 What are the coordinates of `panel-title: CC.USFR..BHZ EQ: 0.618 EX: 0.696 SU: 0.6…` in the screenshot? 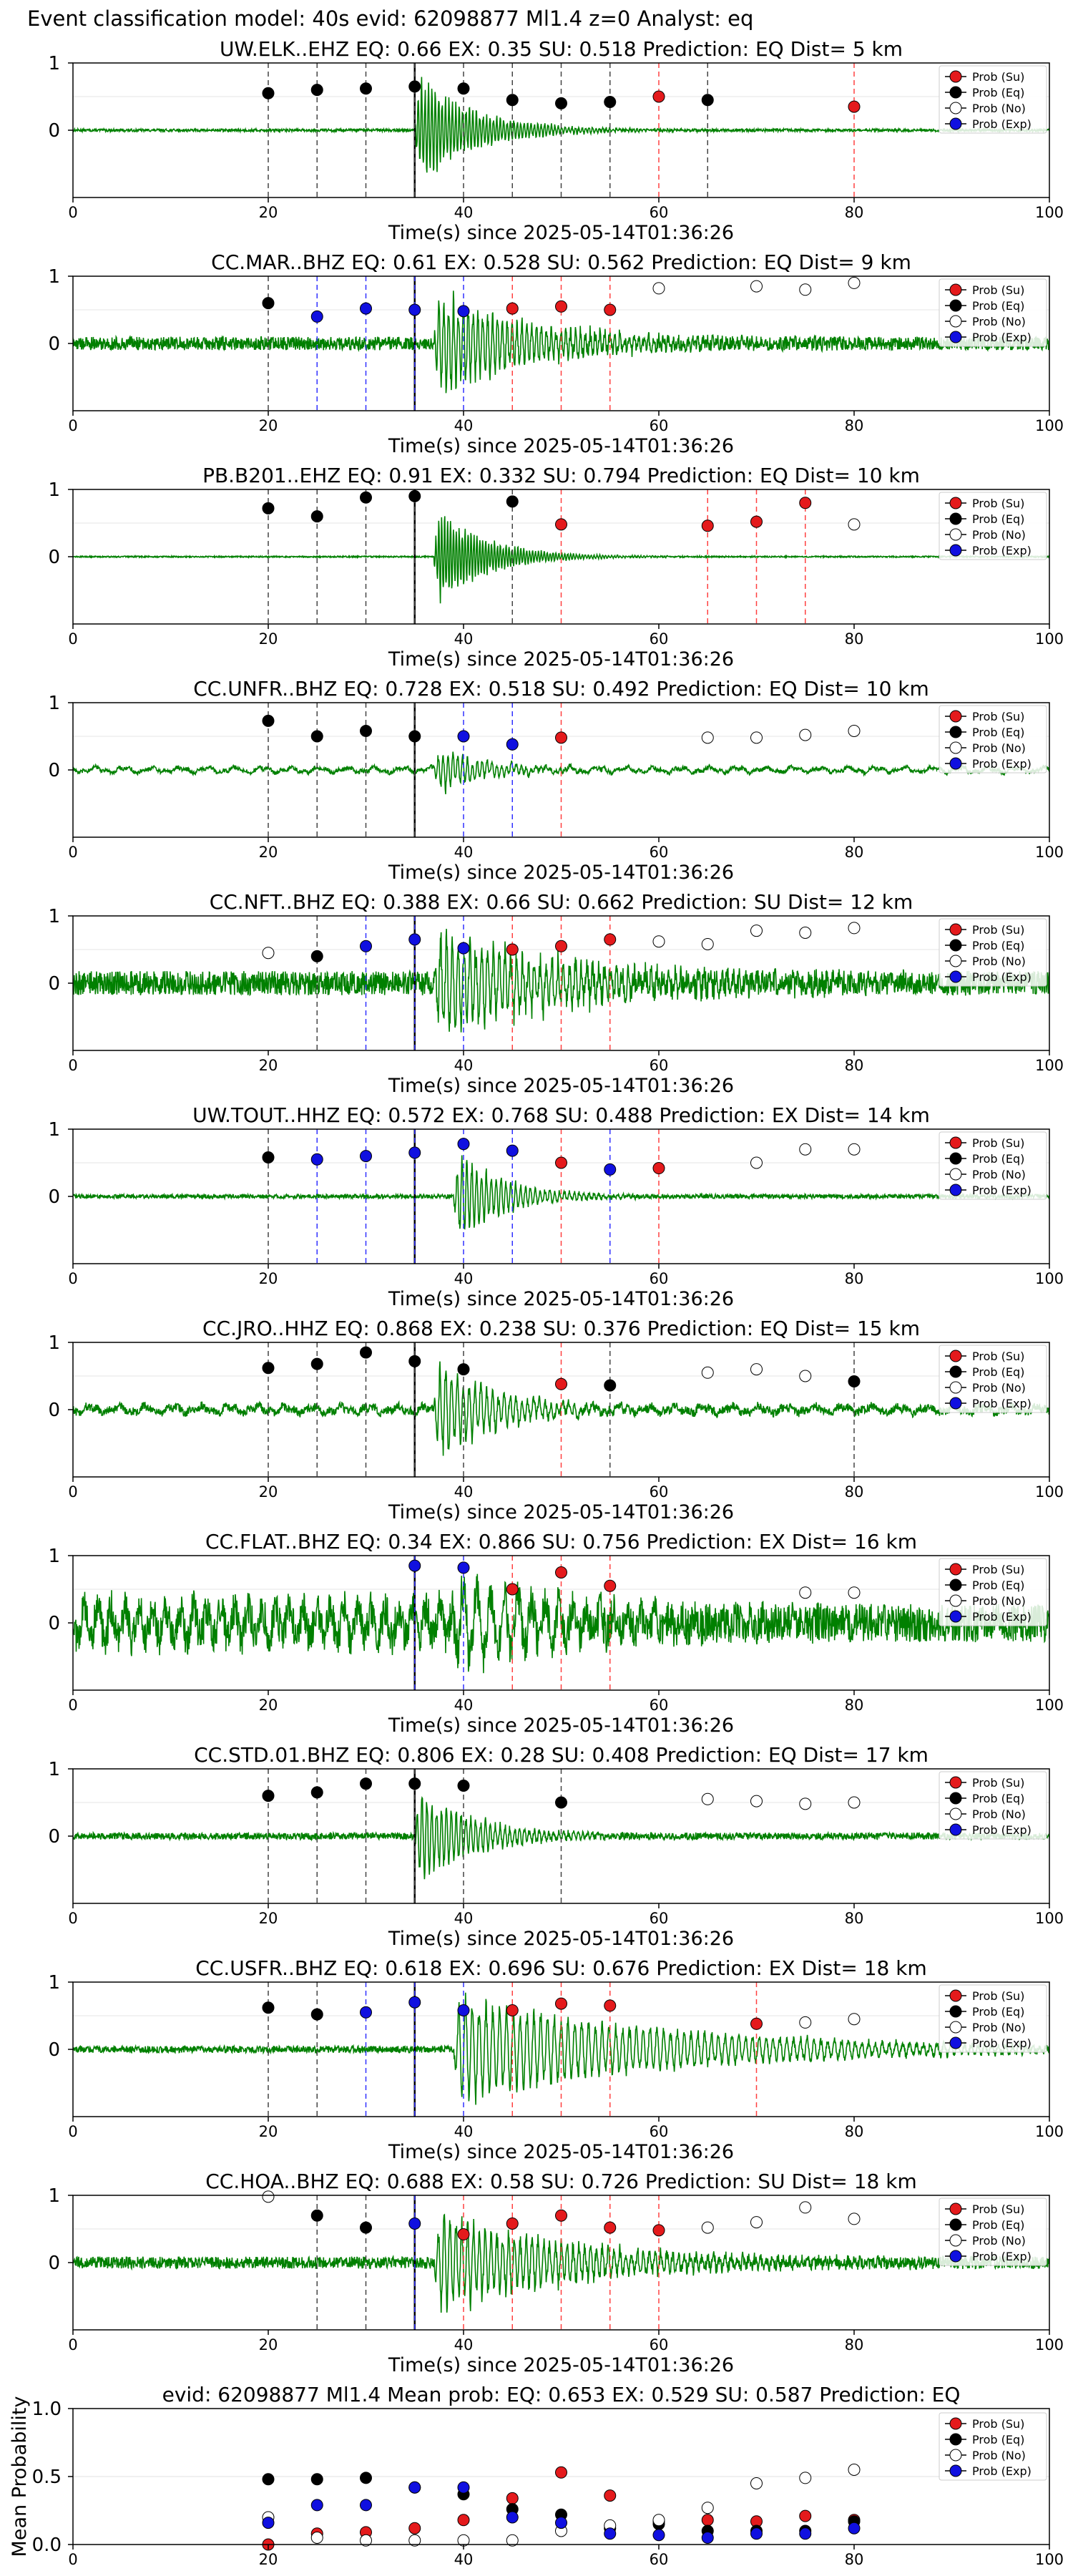 It's located at (561, 1968).